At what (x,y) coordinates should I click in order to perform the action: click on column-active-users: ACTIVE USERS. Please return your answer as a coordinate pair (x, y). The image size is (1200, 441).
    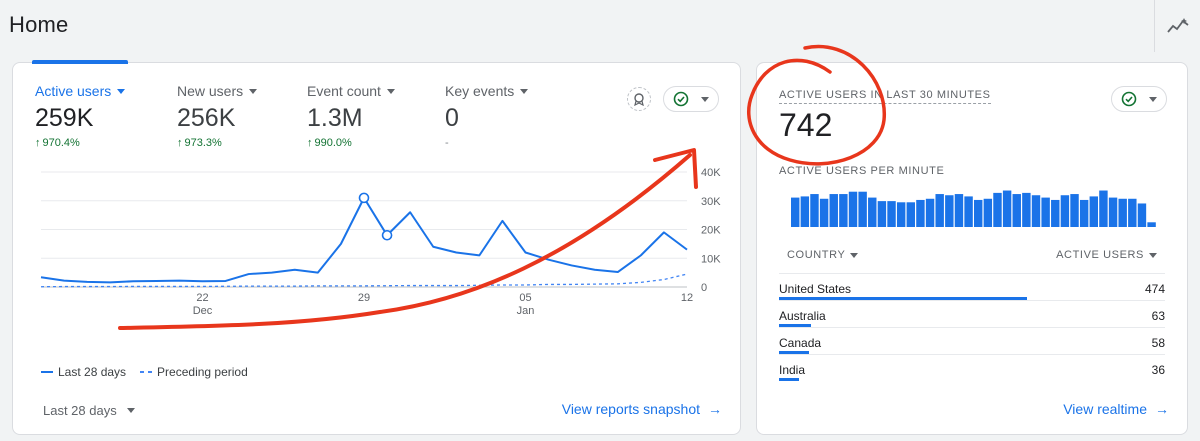
    Looking at the image, I should click on (1106, 255).